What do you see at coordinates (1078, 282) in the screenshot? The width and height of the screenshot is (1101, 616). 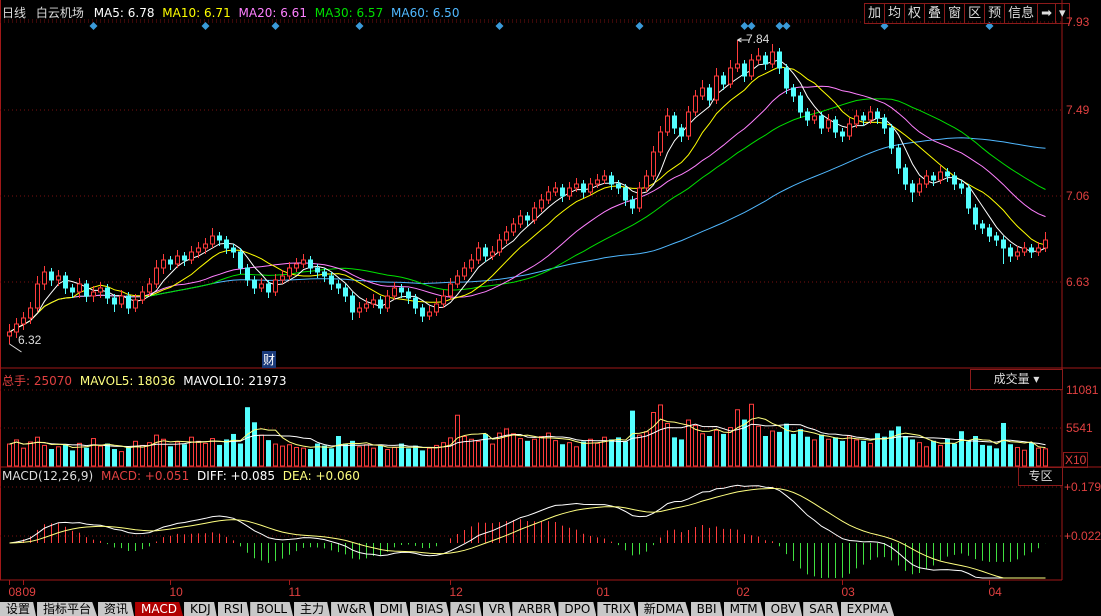 I see `price-tick: 6.63` at bounding box center [1078, 282].